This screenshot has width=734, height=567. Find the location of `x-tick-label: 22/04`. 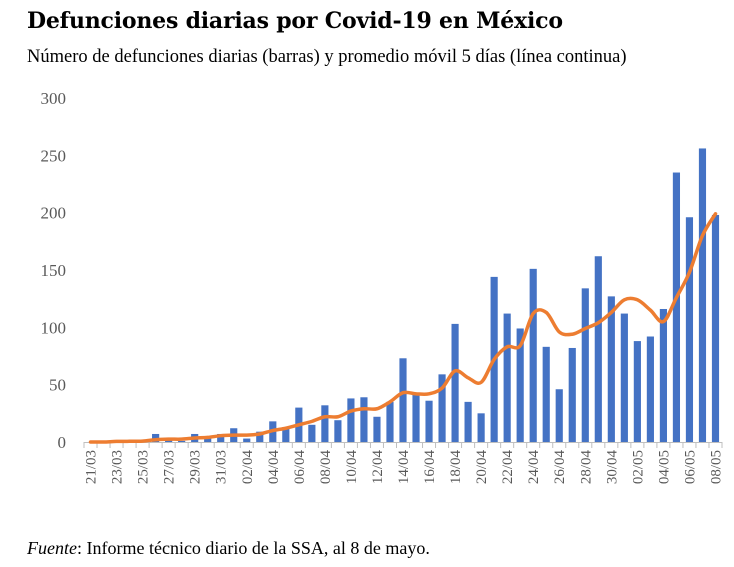

x-tick-label: 22/04 is located at coordinates (508, 467).